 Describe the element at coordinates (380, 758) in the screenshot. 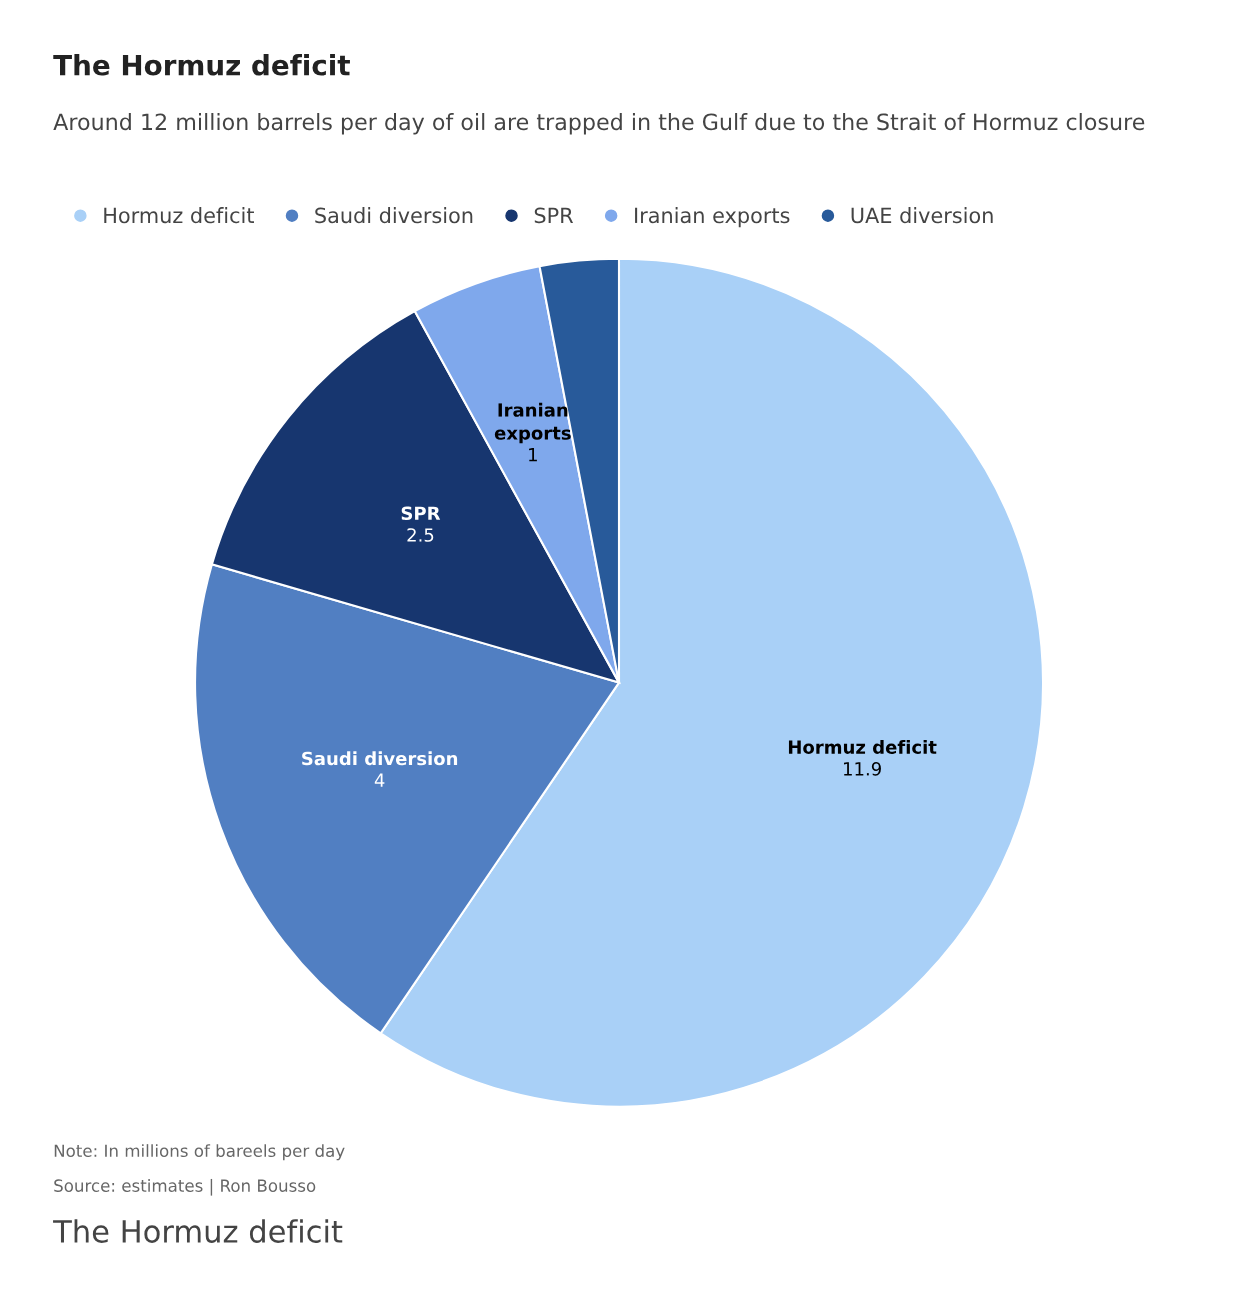

I see `slice-label: Saudi diversion` at that location.